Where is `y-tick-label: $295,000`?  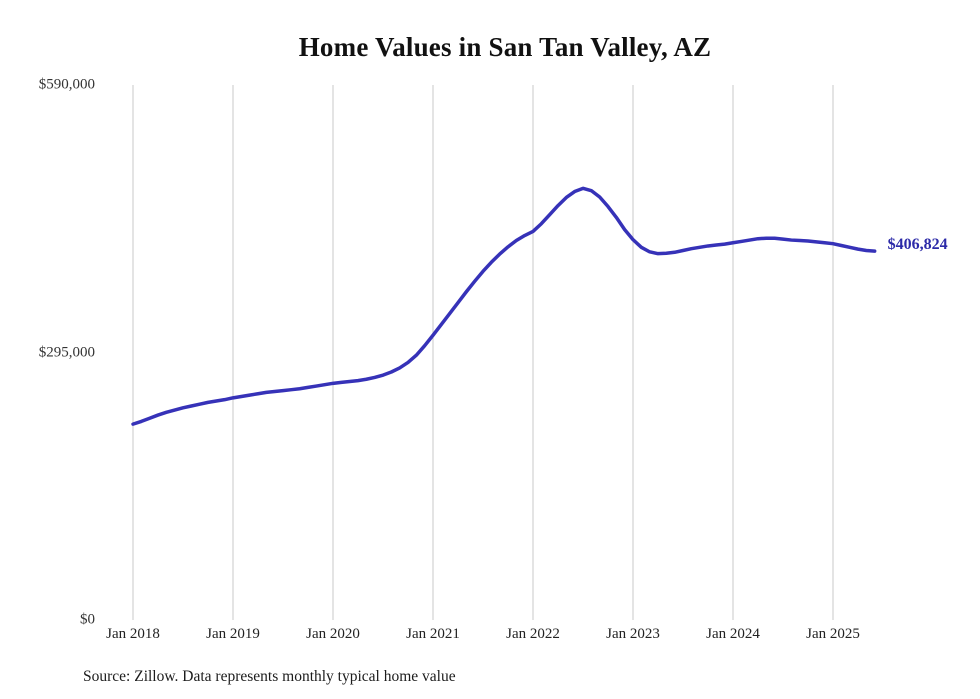 y-tick-label: $295,000 is located at coordinates (66, 352).